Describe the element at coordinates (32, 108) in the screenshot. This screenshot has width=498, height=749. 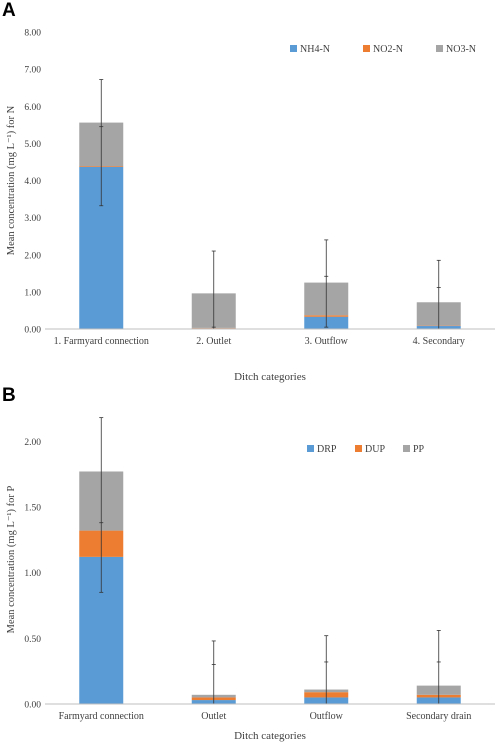
I see `y-tick-label: 6.00` at that location.